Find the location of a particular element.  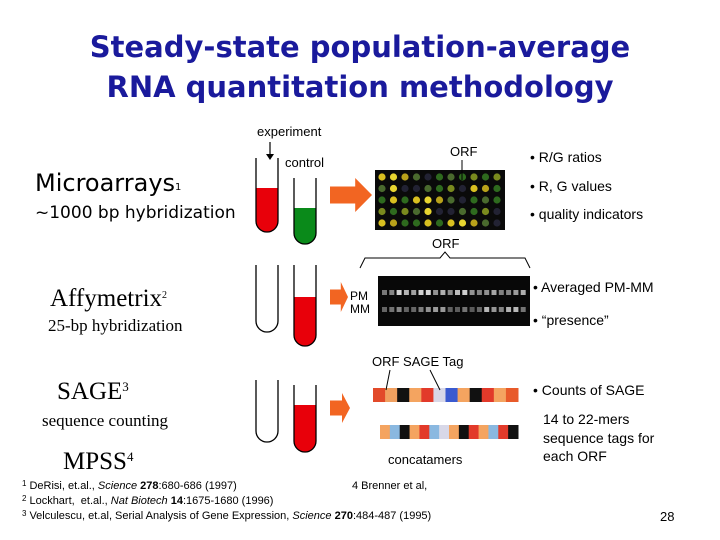

probe-label: MM is located at coordinates (360, 309).